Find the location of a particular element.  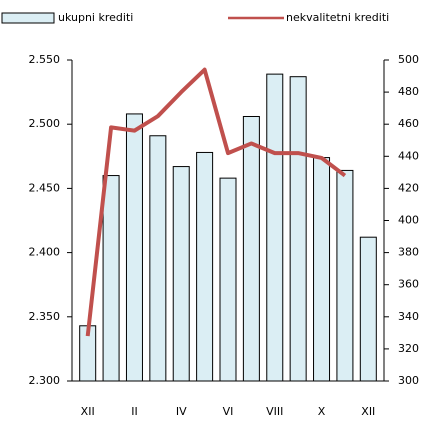

legend-label: nekvalitetni krediti is located at coordinates (337, 17).